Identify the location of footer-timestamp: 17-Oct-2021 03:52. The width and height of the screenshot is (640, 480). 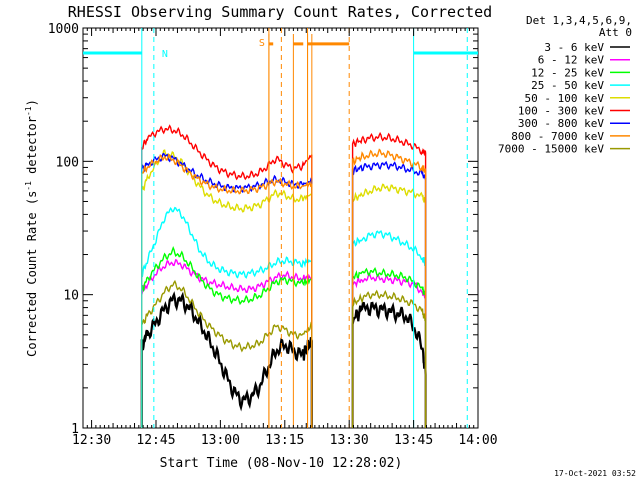
(595, 473).